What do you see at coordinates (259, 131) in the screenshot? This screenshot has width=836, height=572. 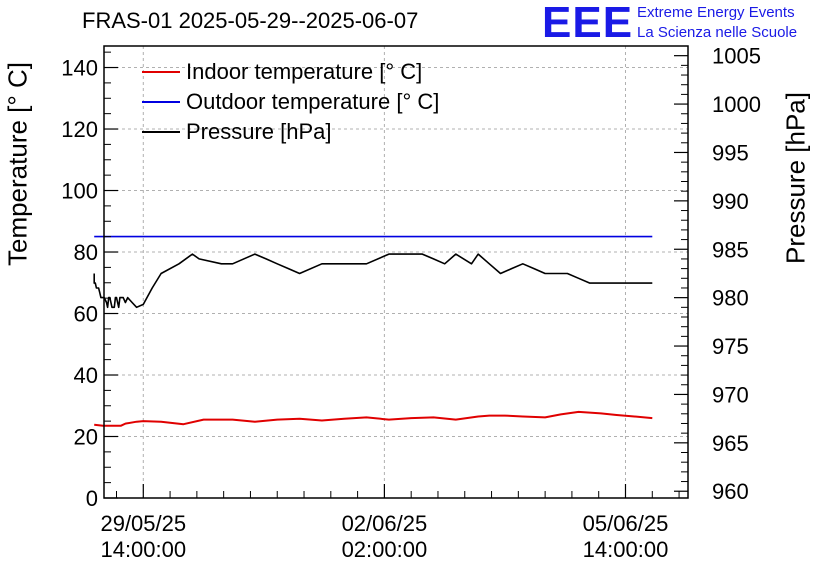 I see `legend-label-pressure: Pressure [hPa]` at bounding box center [259, 131].